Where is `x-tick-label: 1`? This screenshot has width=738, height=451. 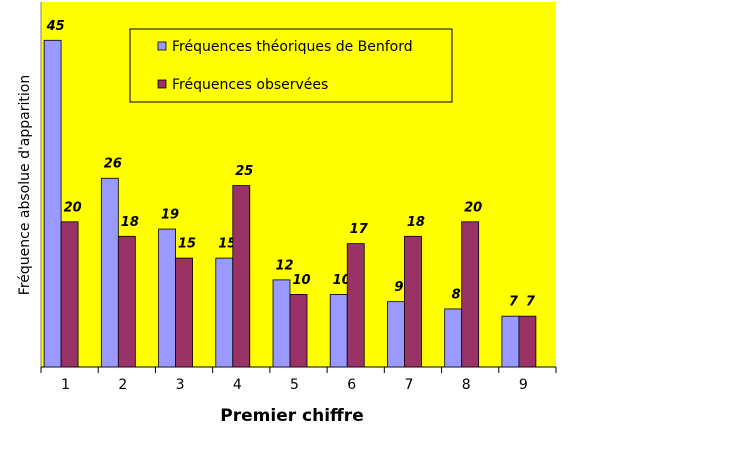 x-tick-label: 1 is located at coordinates (65, 385).